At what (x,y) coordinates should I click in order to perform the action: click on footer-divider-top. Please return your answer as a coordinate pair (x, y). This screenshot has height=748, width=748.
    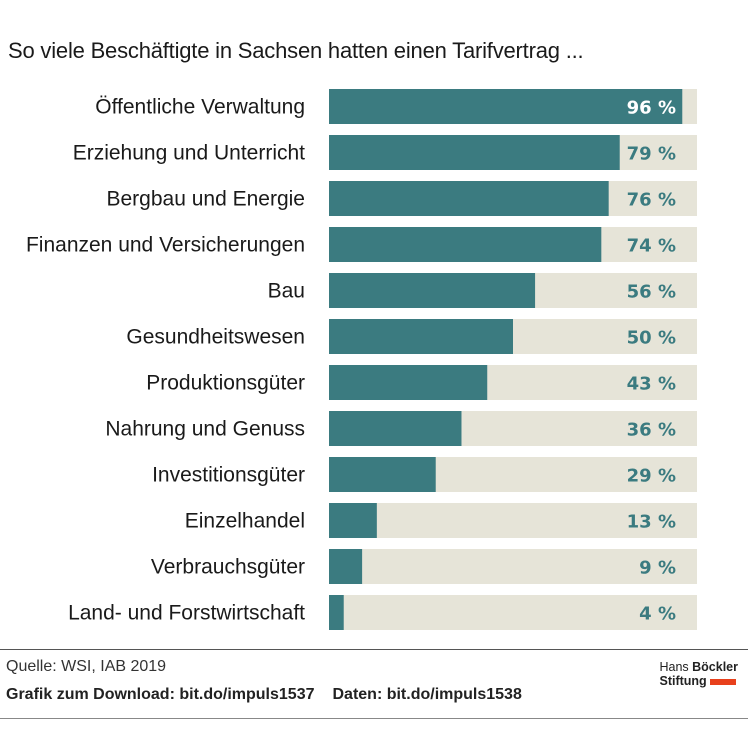
    Looking at the image, I should click on (374, 649).